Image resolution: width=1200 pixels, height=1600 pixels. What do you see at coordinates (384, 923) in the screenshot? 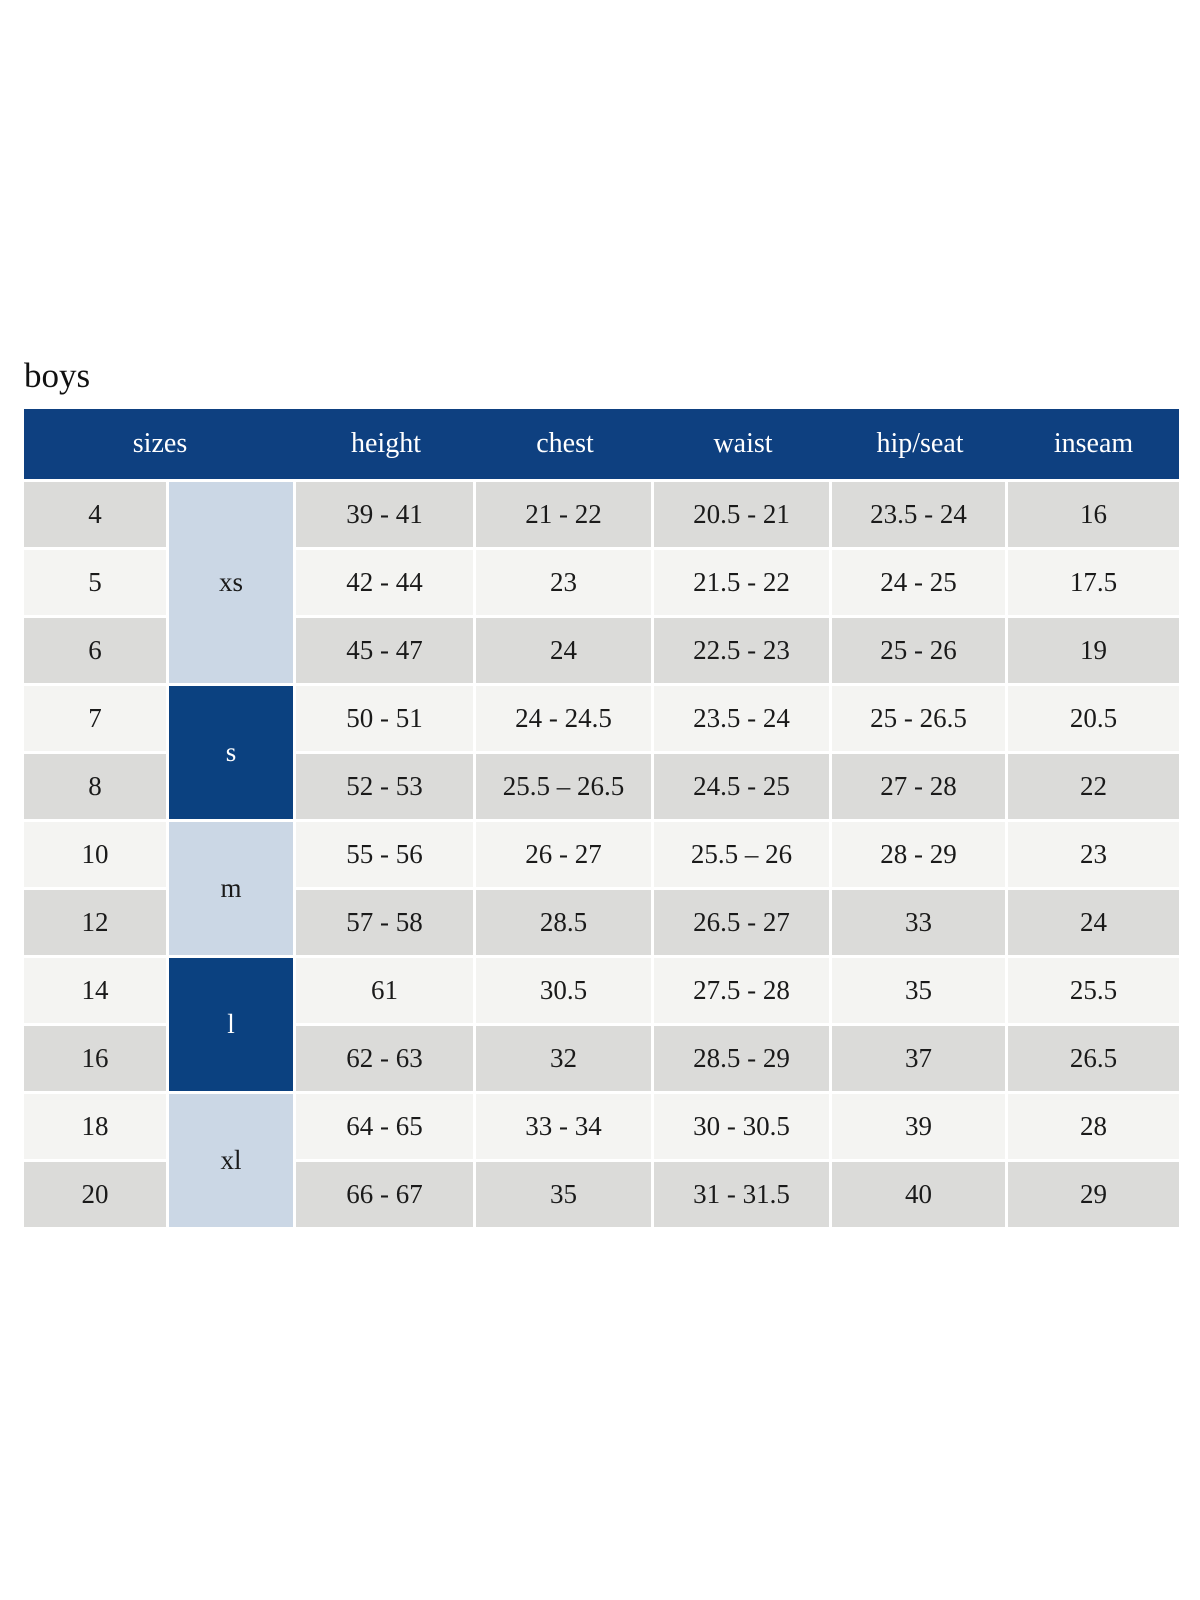
I see `height-cell: 57 - 58` at bounding box center [384, 923].